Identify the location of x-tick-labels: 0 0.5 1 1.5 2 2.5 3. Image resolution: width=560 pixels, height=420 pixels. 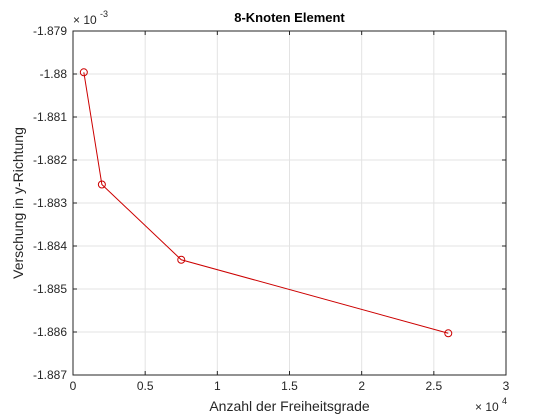
(290, 386).